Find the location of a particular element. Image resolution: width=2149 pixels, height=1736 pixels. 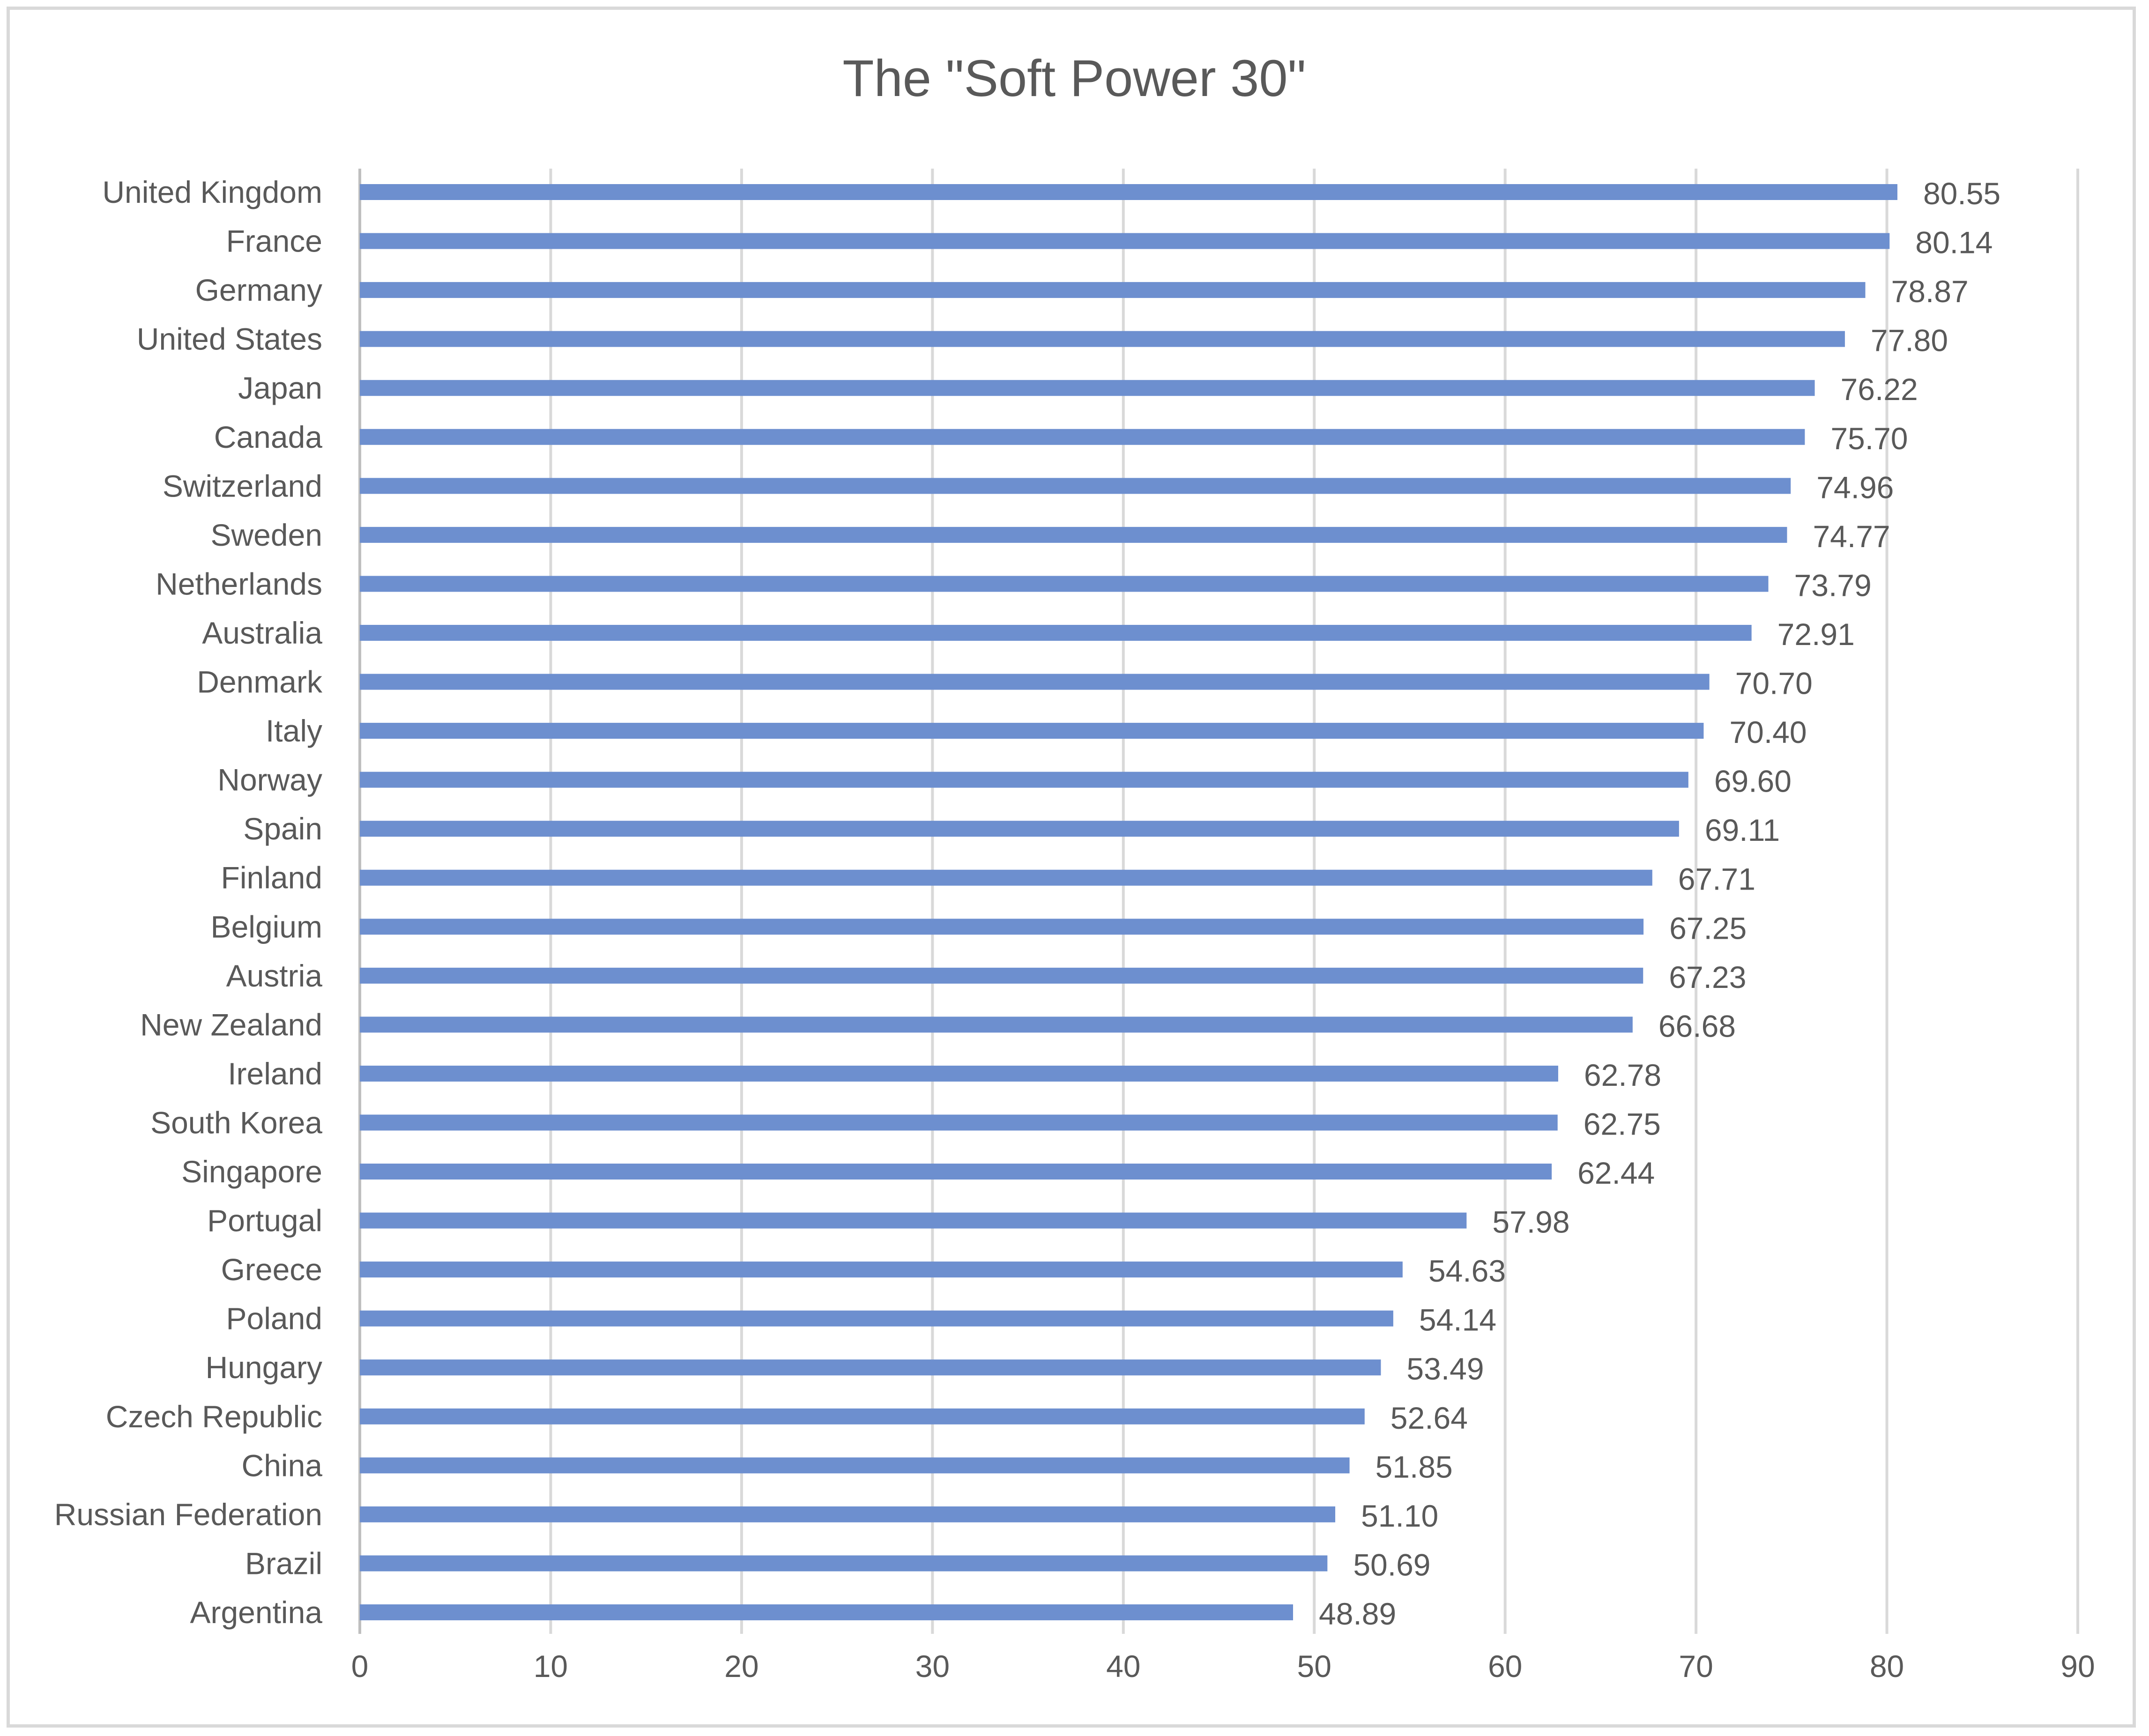

category-label: Poland is located at coordinates (274, 1318).